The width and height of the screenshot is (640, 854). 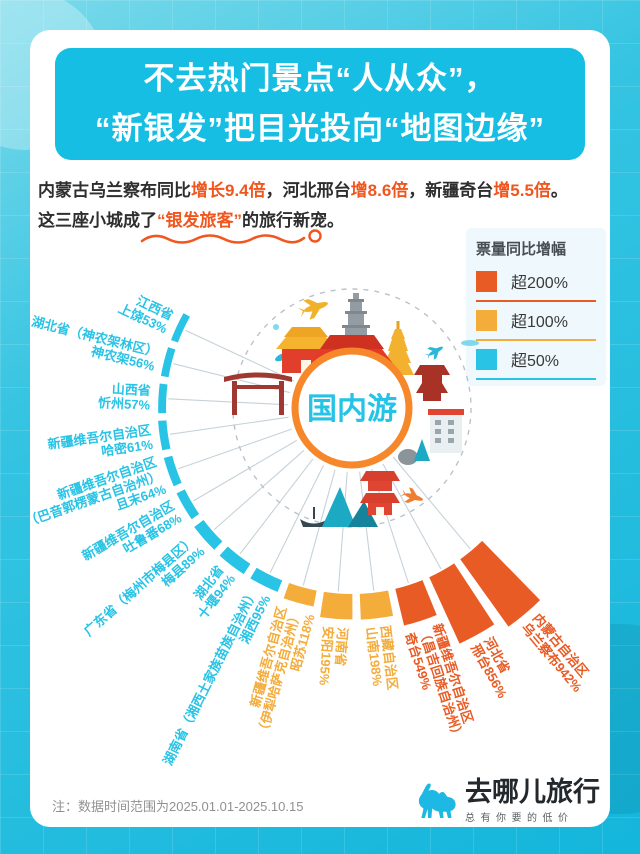 I want to click on page-title-line-1: 不去热门景点“人从众”，, so click(x=320, y=78).